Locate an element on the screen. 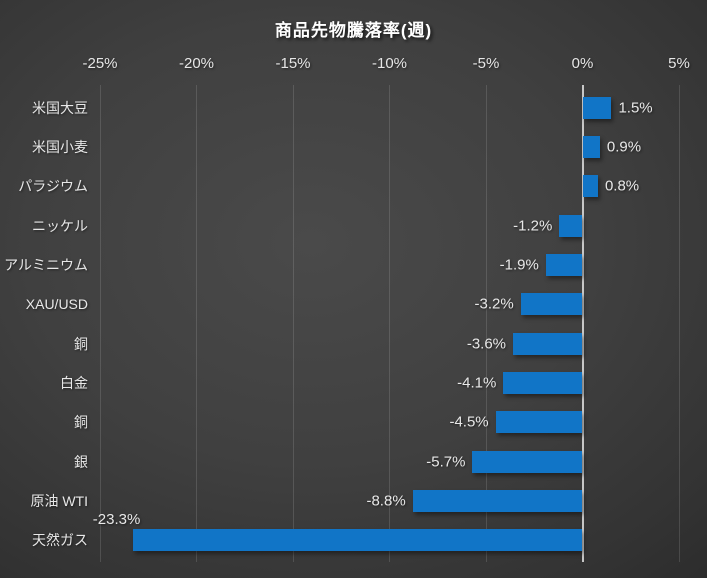 The width and height of the screenshot is (707, 578). value-label: 1.5% is located at coordinates (635, 108).